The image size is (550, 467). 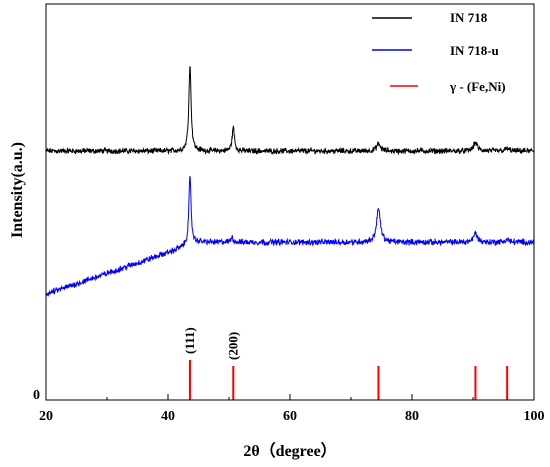 What do you see at coordinates (477, 86) in the screenshot?
I see `legend-label-gamma: γ - (Fe,Ni)` at bounding box center [477, 86].